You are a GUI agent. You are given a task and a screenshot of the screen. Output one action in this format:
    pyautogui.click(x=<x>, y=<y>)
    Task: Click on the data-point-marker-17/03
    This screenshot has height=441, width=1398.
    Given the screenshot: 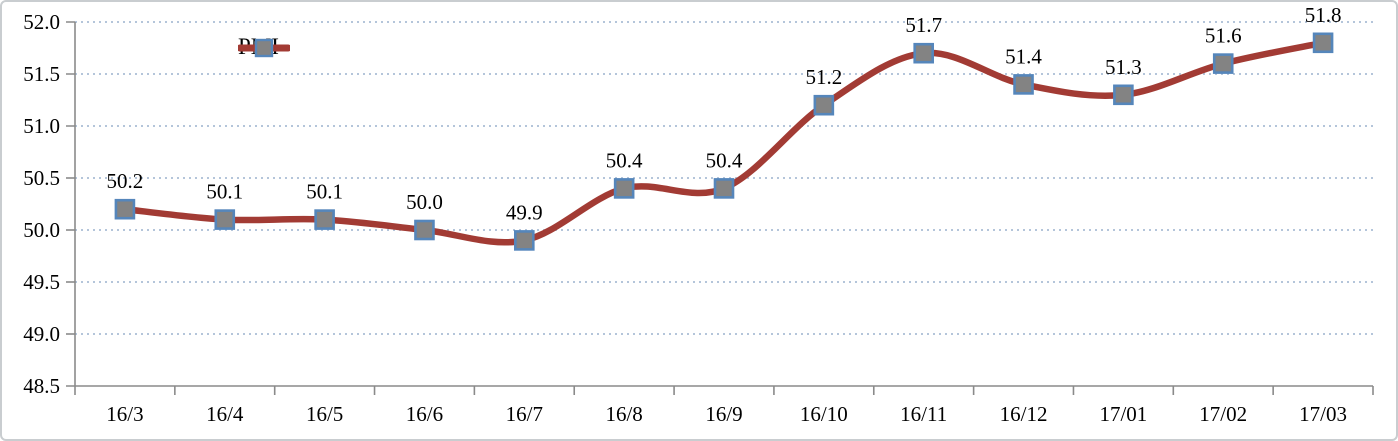 What is the action you would take?
    pyautogui.click(x=1323, y=43)
    